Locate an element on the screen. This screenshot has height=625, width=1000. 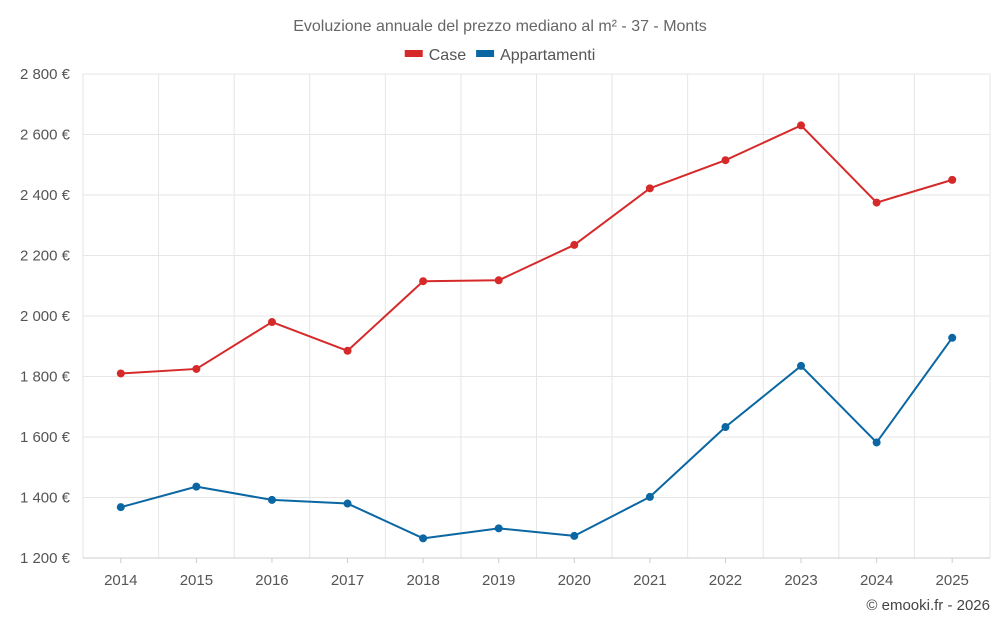
y-tick-label: 1 200 € is located at coordinates (45, 558).